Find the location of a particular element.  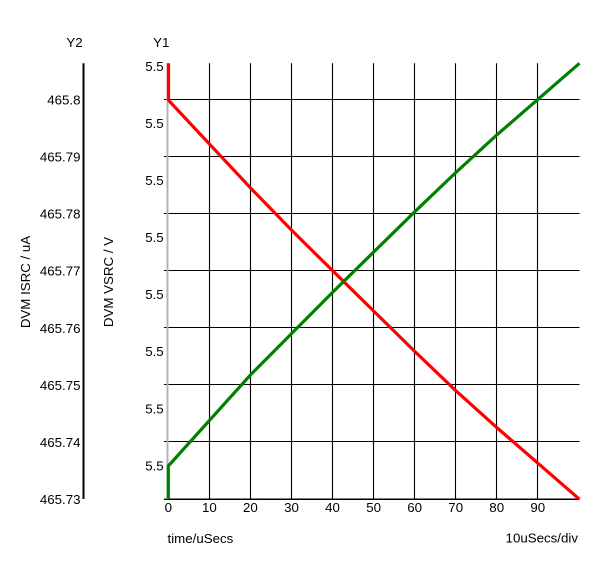

svg-text: 465.8 is located at coordinates (63, 99).